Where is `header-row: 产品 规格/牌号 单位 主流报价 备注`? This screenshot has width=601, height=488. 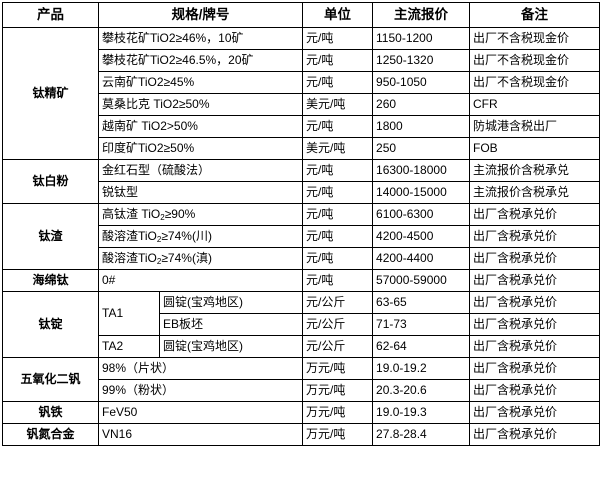 header-row: 产品 规格/牌号 单位 主流报价 备注 is located at coordinates (301, 15).